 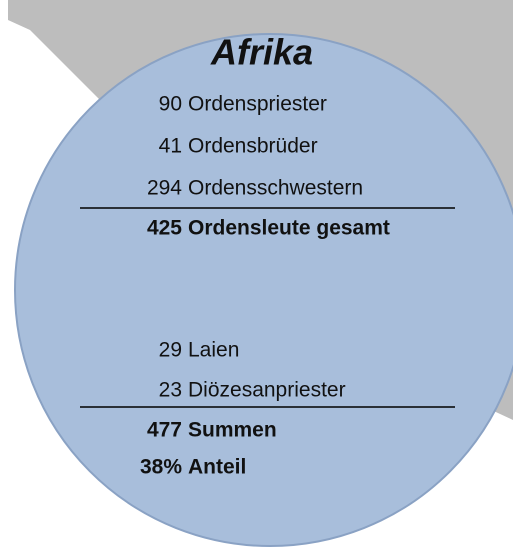 I want to click on row-label: Diözesanpriester, so click(x=267, y=390).